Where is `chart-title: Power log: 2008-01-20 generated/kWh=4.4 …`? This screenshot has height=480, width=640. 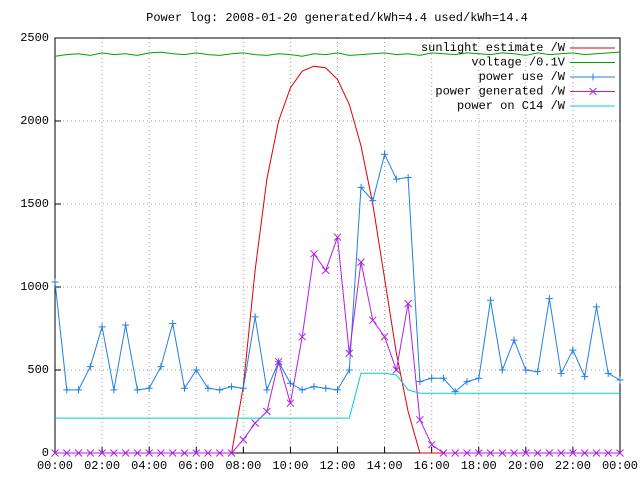
chart-title: Power log: 2008-01-20 generated/kWh=4.4 … is located at coordinates (337, 18).